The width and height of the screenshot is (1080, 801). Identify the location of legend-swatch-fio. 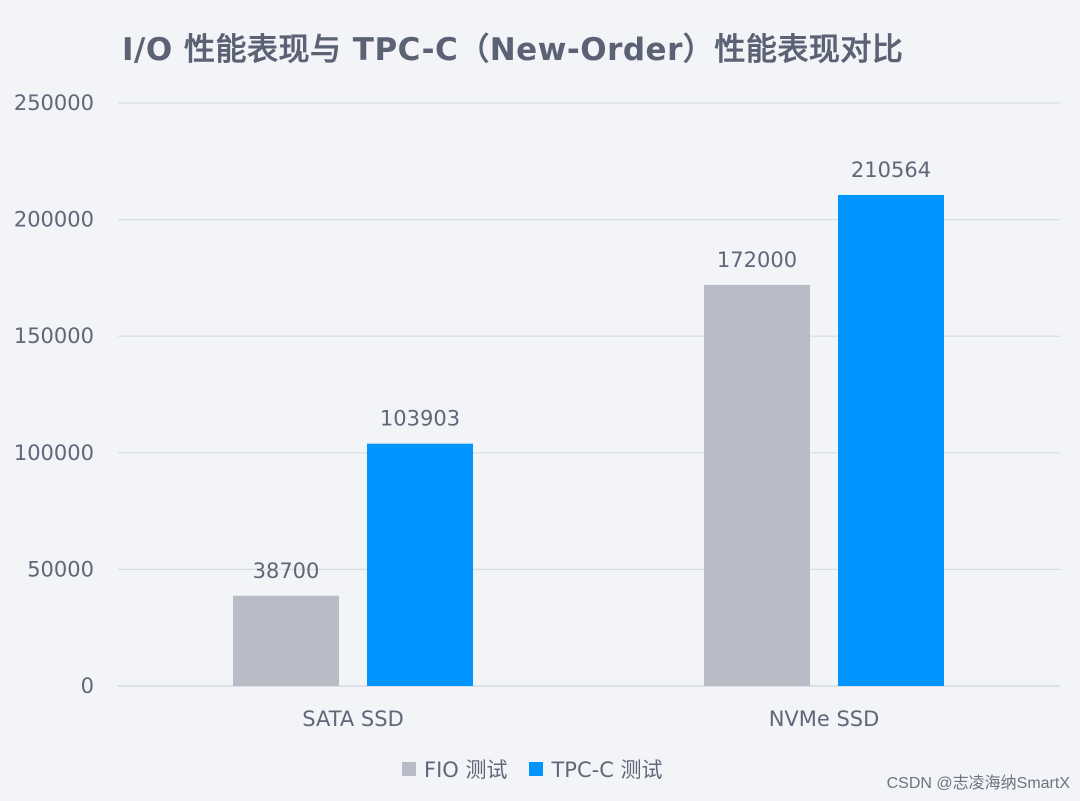
(409, 769).